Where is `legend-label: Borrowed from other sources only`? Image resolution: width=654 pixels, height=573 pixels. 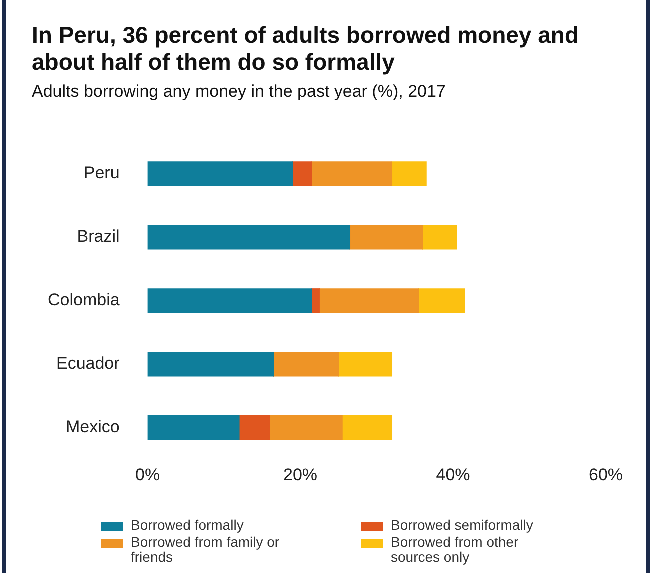
legend-label: Borrowed from other sources only is located at coordinates (455, 549).